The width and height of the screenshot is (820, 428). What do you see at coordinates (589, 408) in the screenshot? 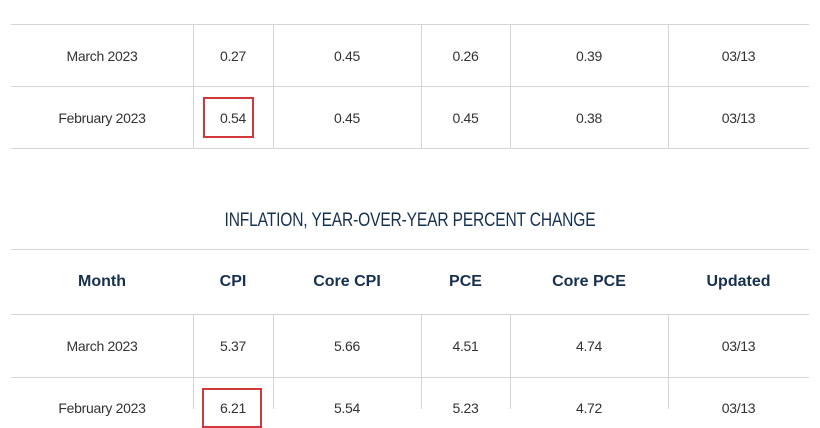
I see `table-cell: 4.72` at bounding box center [589, 408].